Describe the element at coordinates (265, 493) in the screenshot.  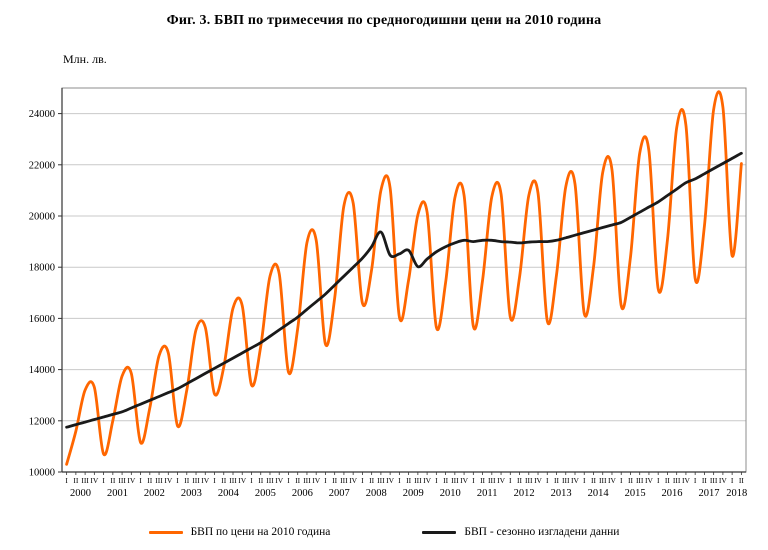
I see `year-tick-label: 2005` at that location.